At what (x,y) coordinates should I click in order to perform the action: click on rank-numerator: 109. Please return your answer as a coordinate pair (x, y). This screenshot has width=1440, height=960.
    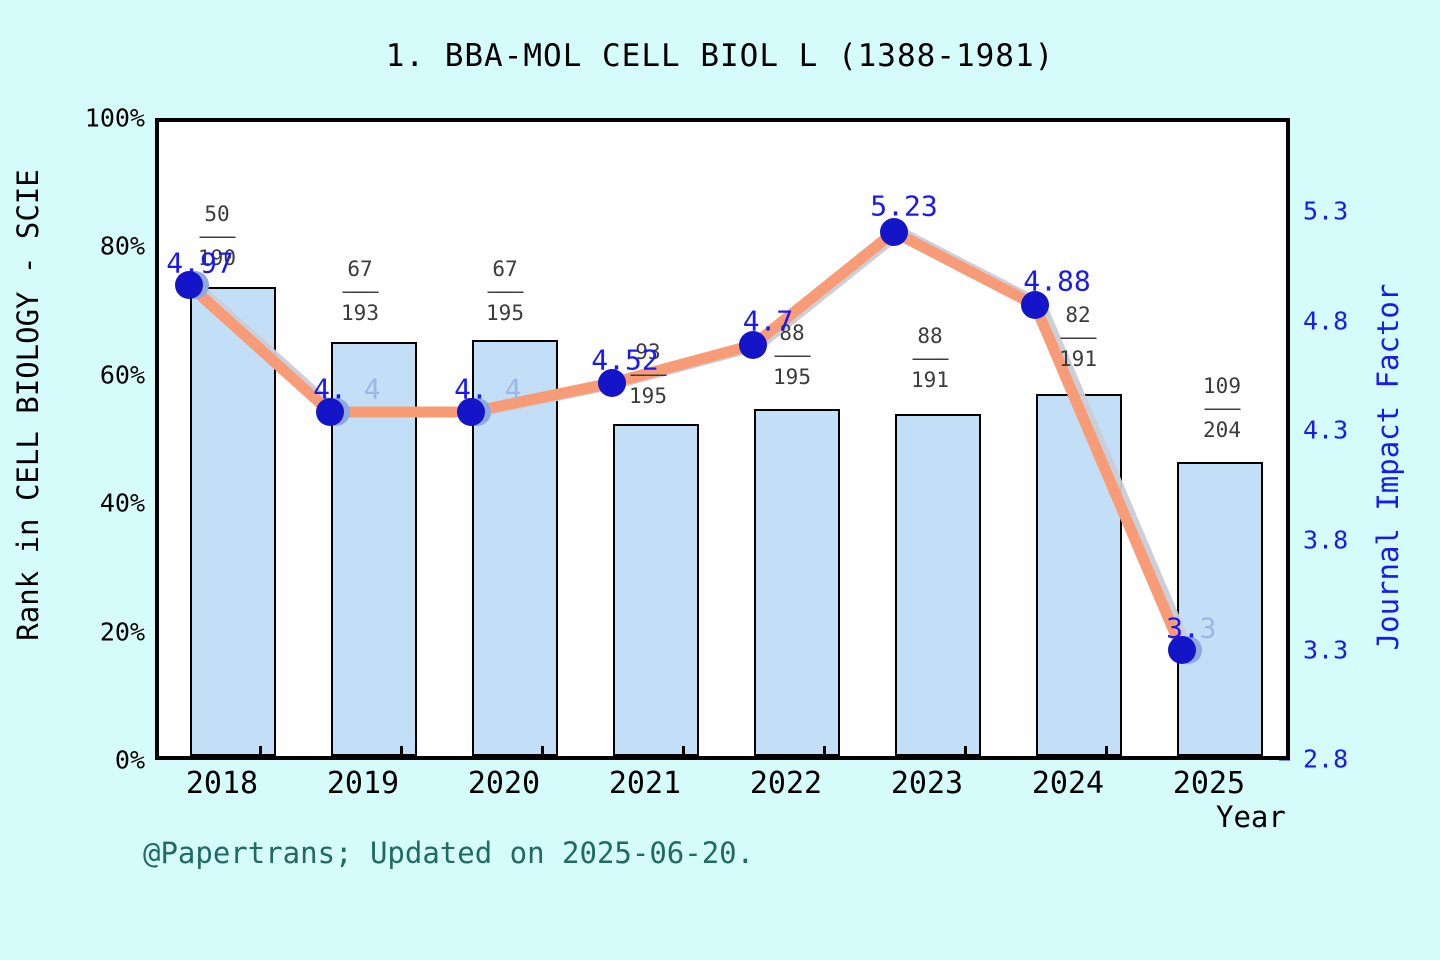
    Looking at the image, I should click on (1222, 386).